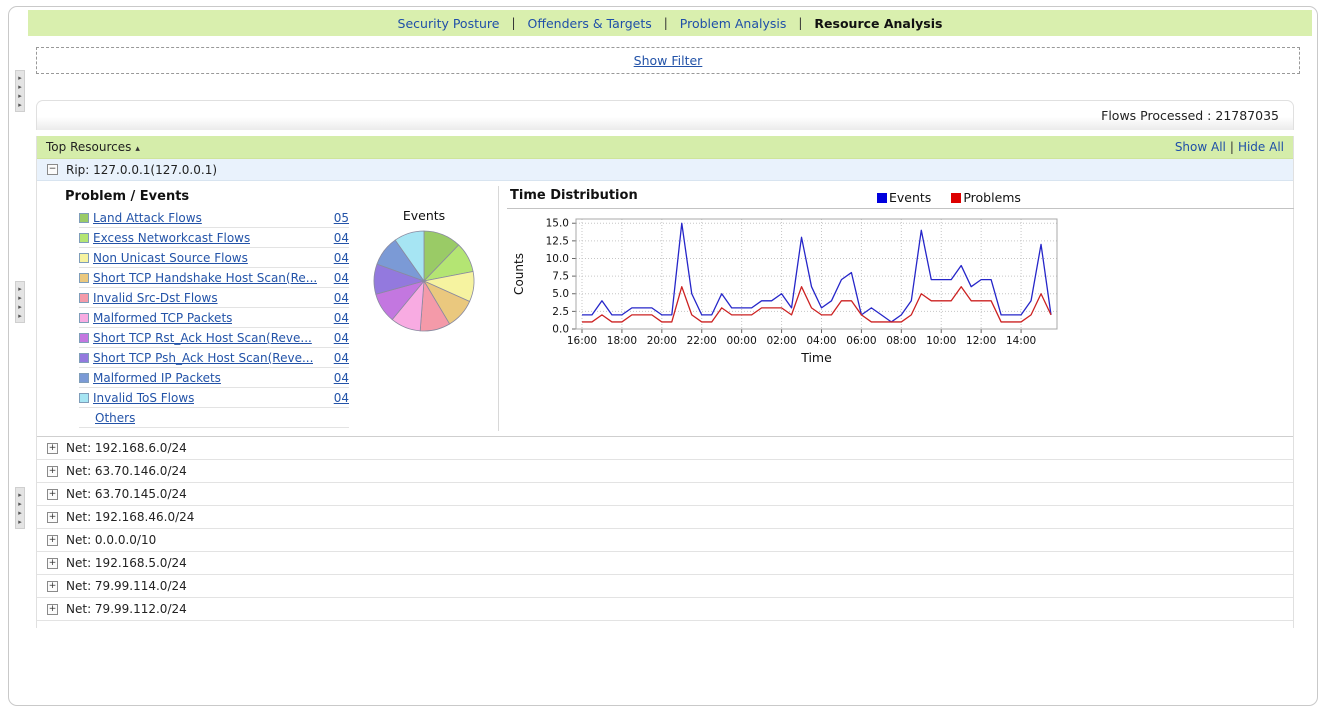 The width and height of the screenshot is (1325, 706). I want to click on tab-offenders-targets: Offenders & Targets, so click(589, 23).